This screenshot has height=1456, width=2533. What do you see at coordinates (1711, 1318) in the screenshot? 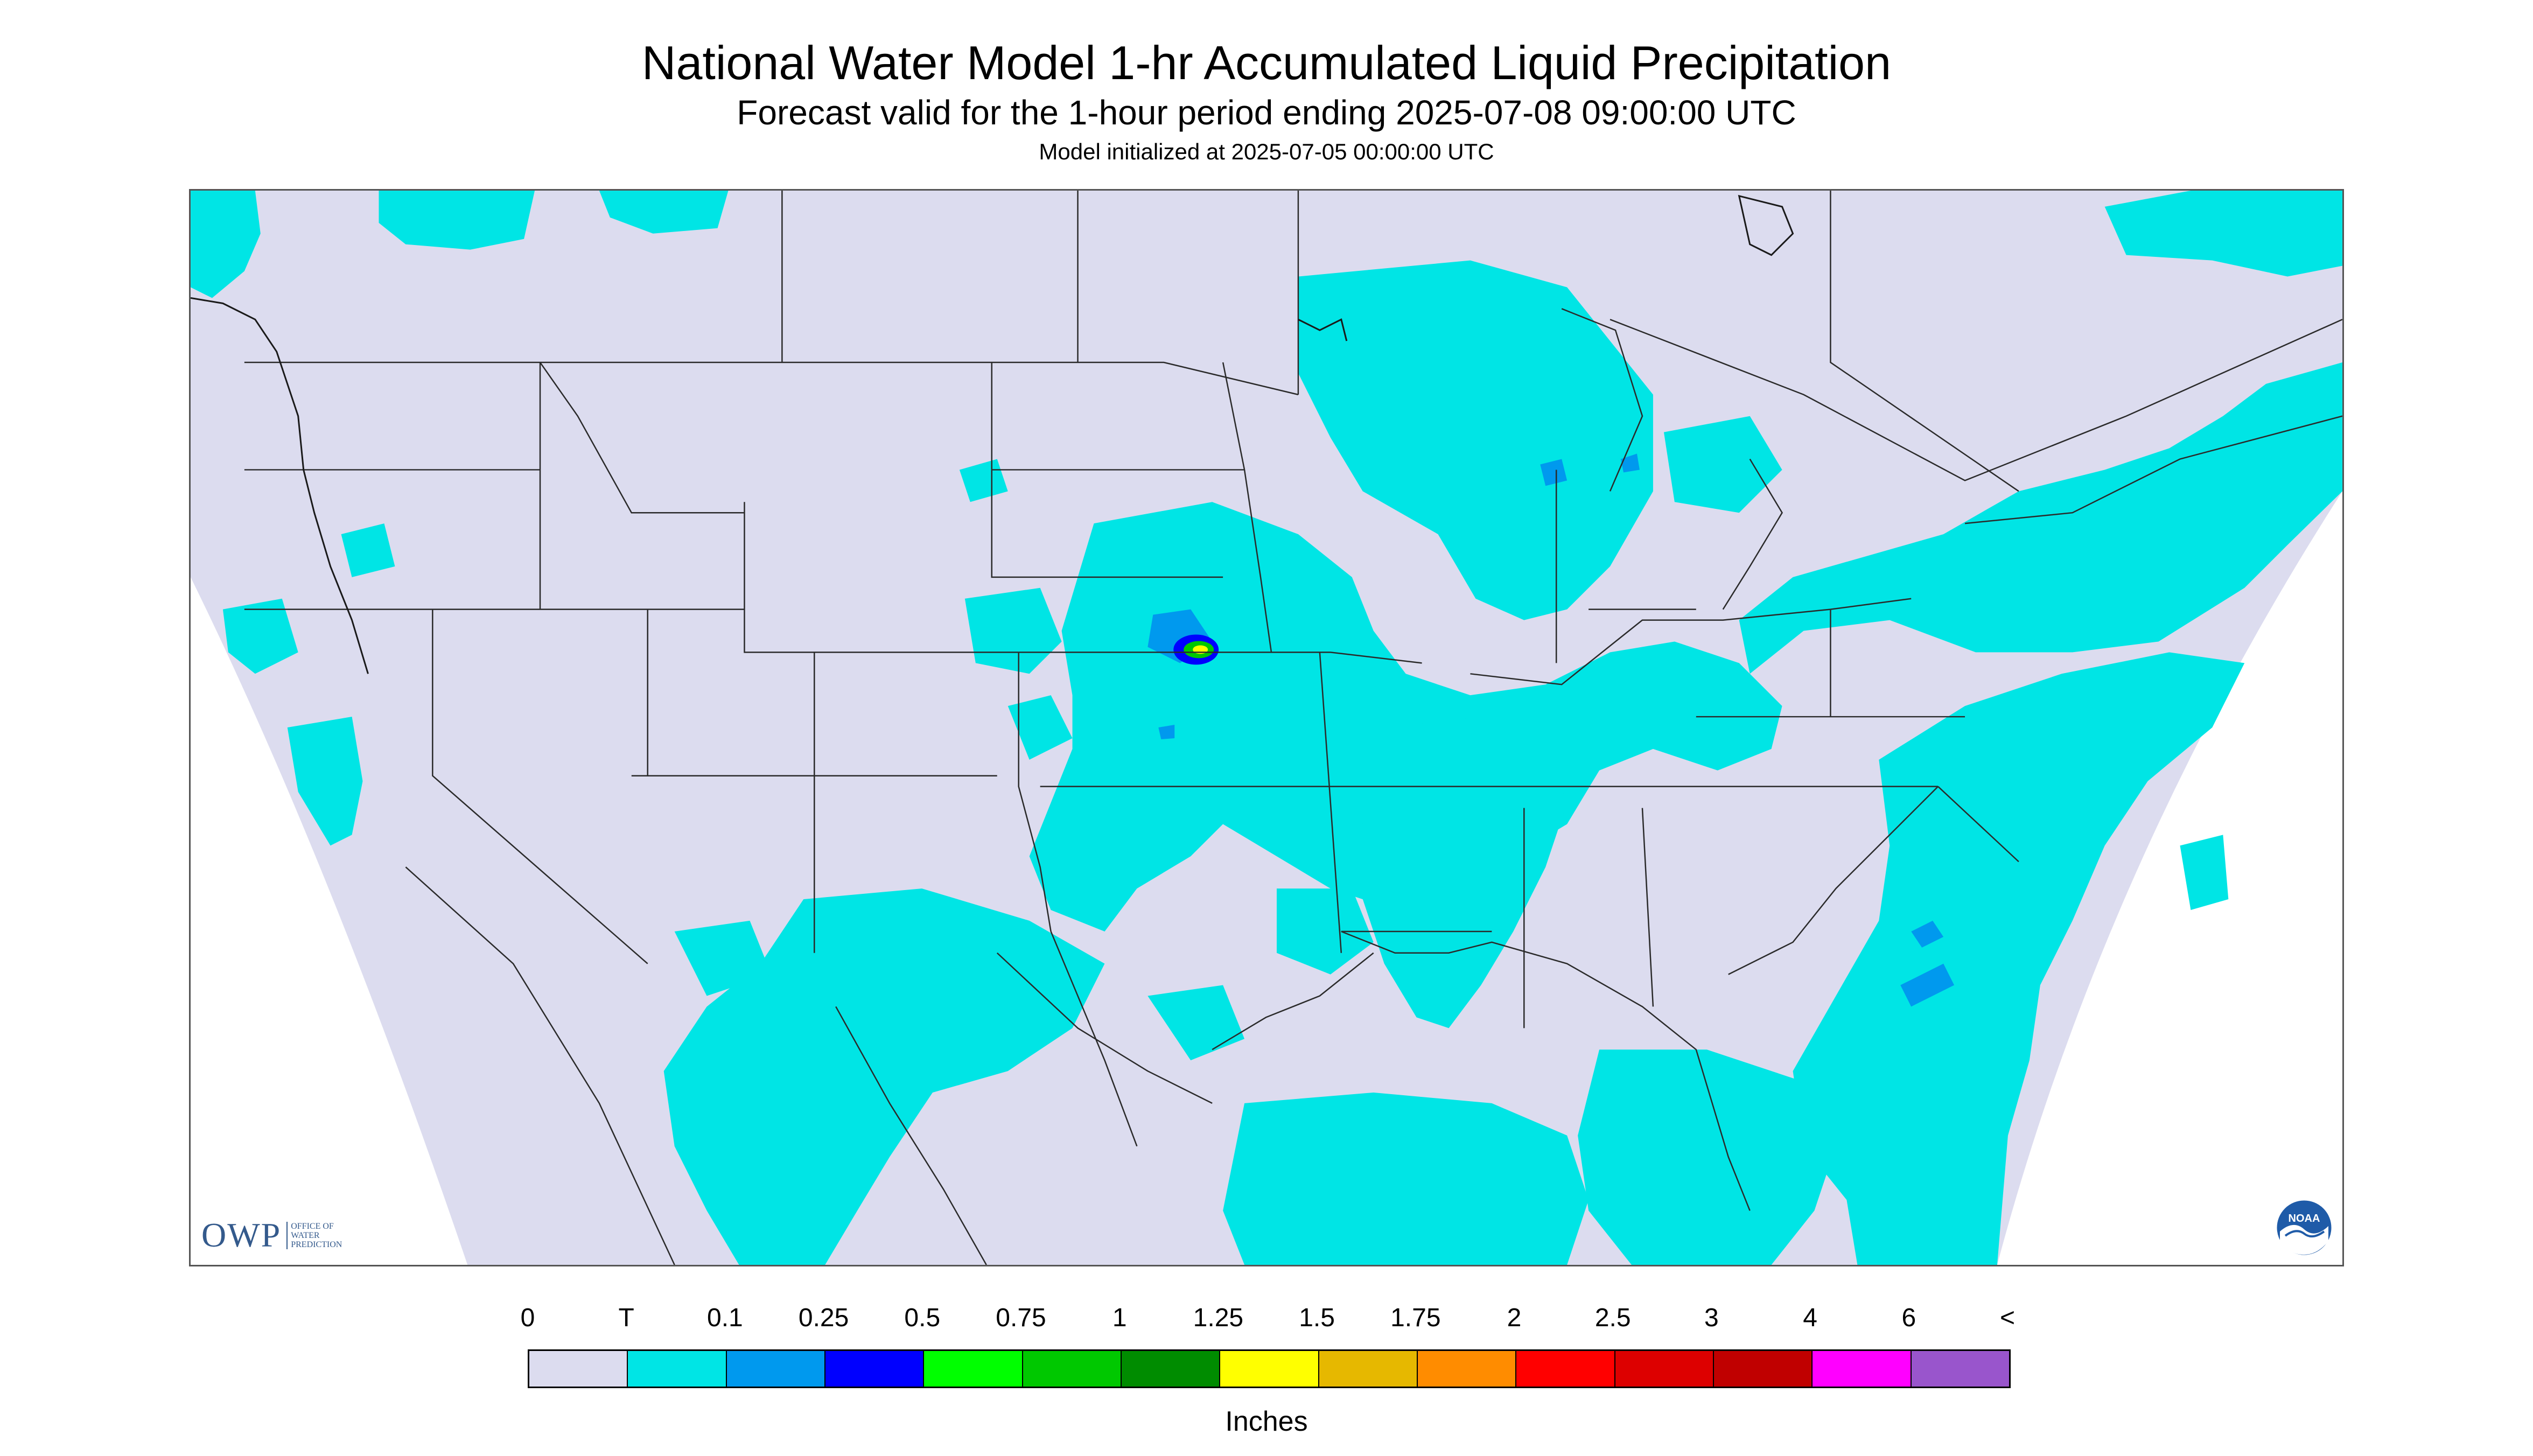
I see `legend-label: 3` at bounding box center [1711, 1318].